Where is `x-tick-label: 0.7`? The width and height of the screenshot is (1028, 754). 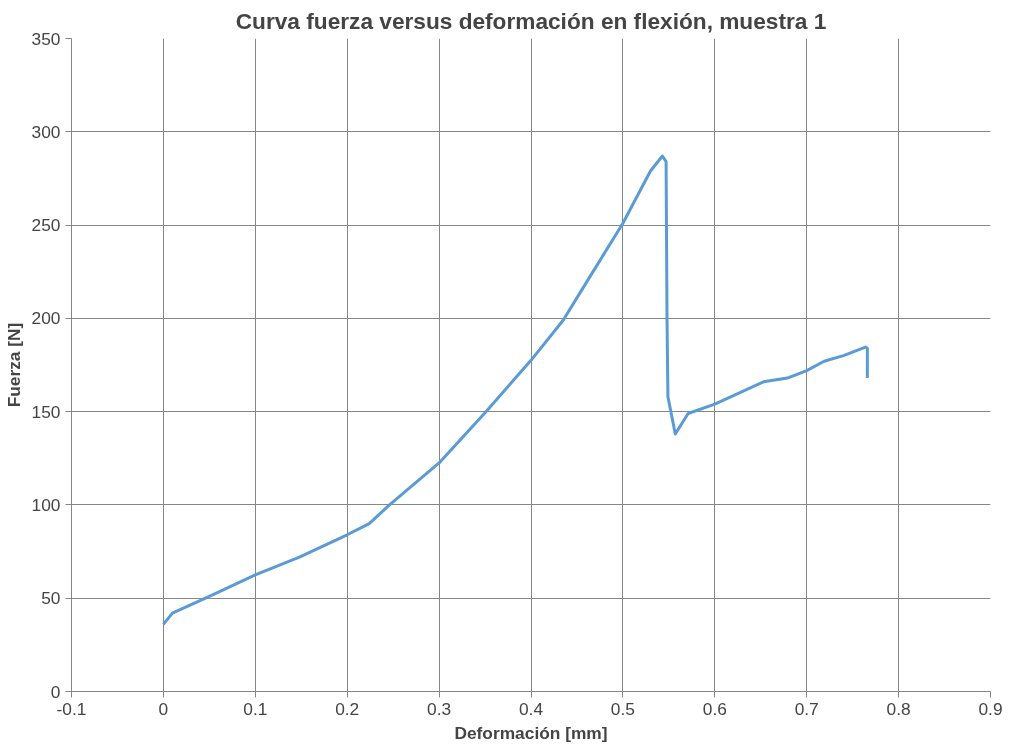
x-tick-label: 0.7 is located at coordinates (806, 708).